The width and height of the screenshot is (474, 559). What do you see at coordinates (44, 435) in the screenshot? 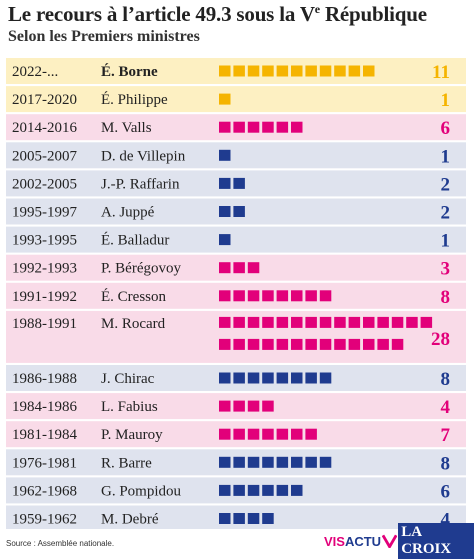
I see `period-label: 1981-1984` at bounding box center [44, 435].